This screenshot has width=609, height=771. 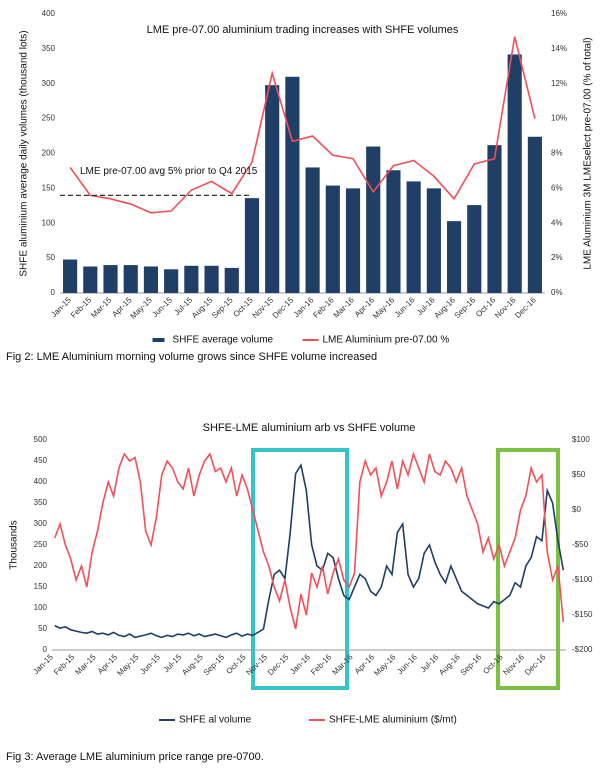 What do you see at coordinates (493, 664) in the screenshot?
I see `x-tick-label: Oct-16` at bounding box center [493, 664].